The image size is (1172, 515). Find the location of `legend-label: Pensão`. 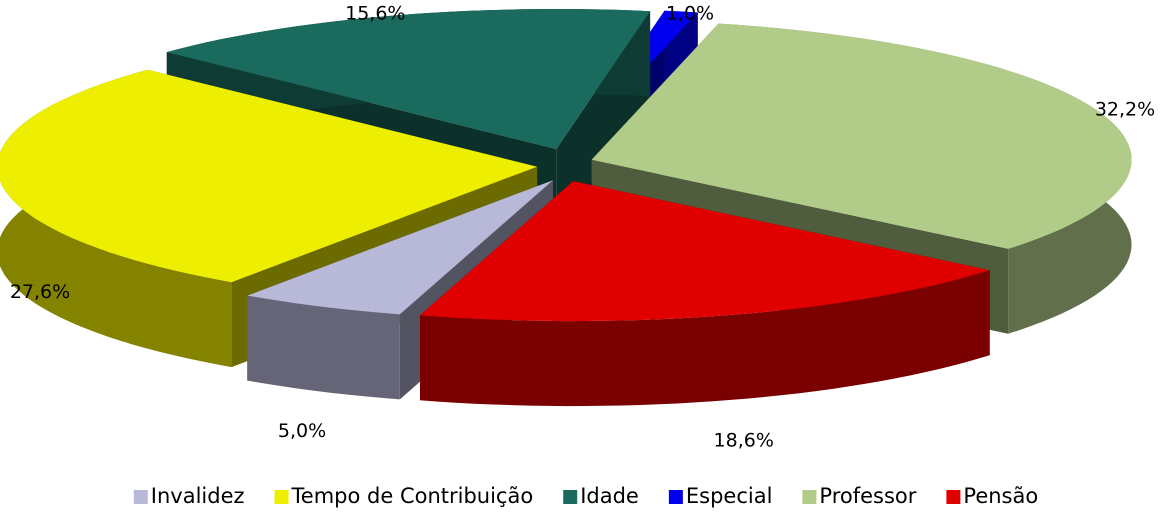

legend-label: Pensão is located at coordinates (1000, 496).